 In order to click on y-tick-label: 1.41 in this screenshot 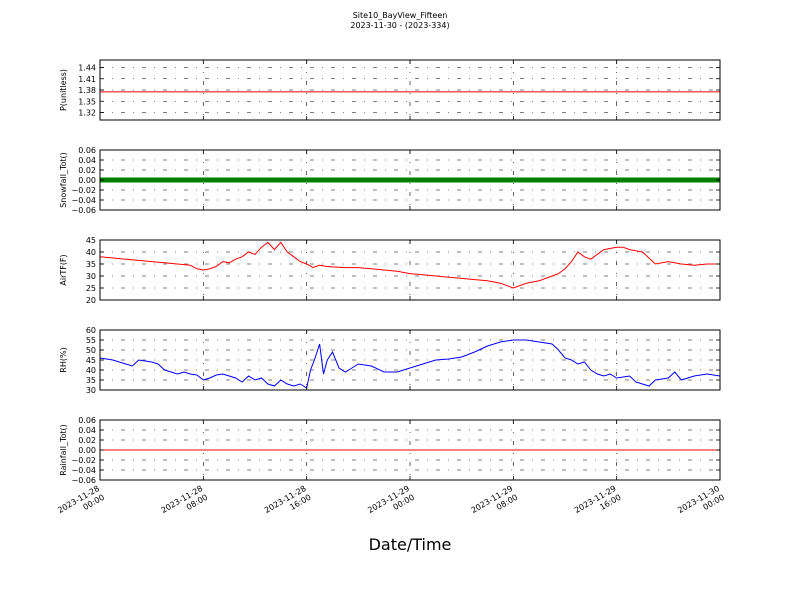, I will do `click(87, 79)`.